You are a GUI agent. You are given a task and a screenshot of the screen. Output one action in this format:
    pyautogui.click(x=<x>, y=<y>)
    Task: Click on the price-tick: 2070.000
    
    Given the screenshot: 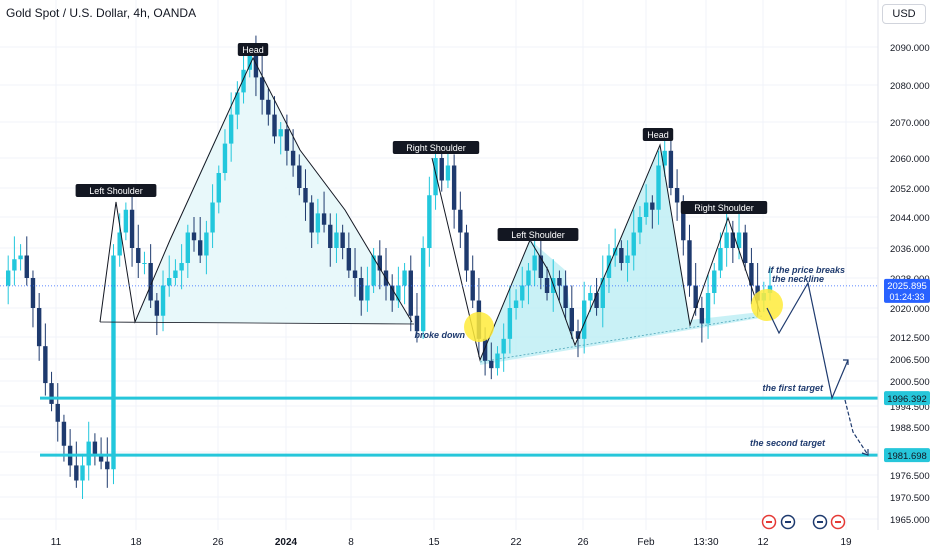 What is the action you would take?
    pyautogui.click(x=910, y=123)
    